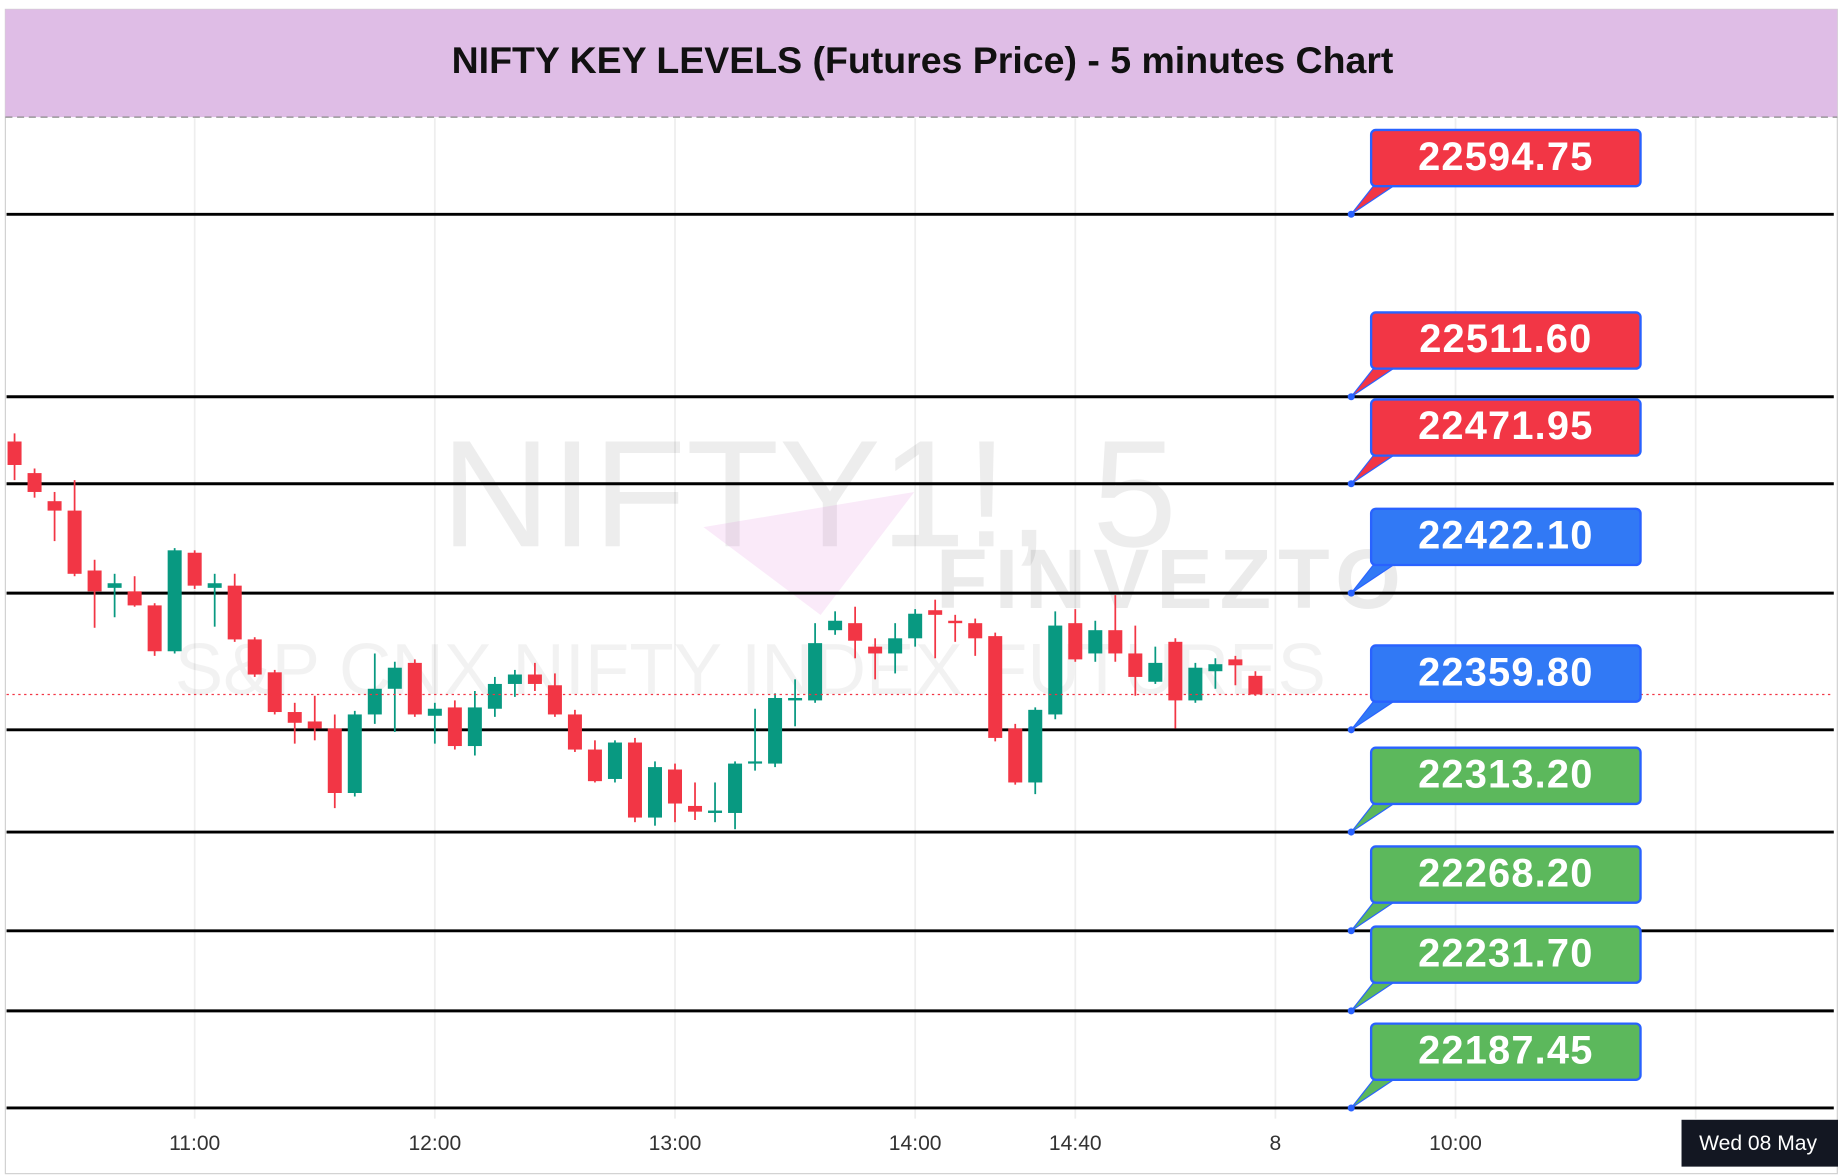  What do you see at coordinates (809, 553) in the screenshot?
I see `brand-logo` at bounding box center [809, 553].